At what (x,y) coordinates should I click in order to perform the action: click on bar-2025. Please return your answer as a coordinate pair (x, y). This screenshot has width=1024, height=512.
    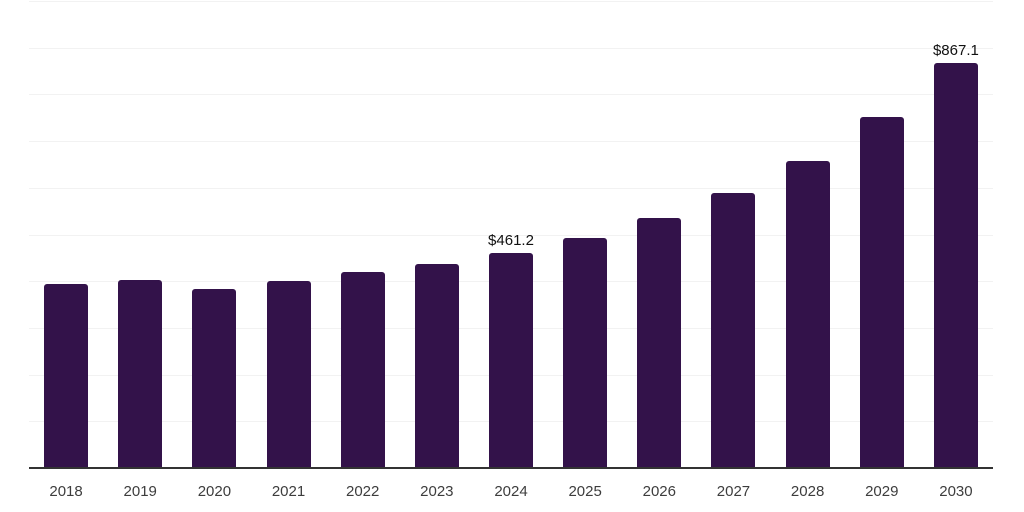
    Looking at the image, I should click on (585, 353).